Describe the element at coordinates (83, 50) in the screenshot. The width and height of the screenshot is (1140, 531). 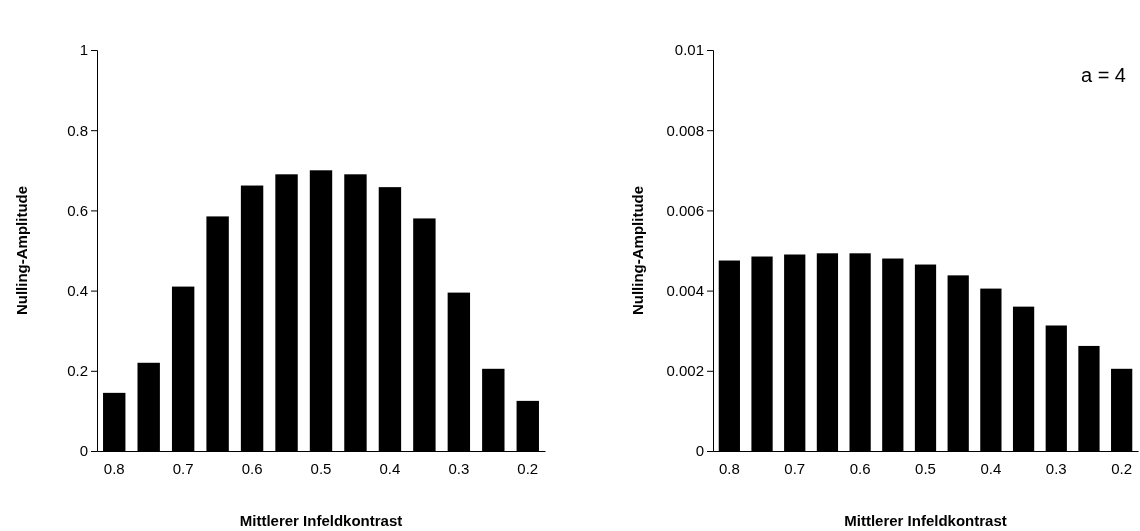
I see `y-tick-label: 1` at that location.